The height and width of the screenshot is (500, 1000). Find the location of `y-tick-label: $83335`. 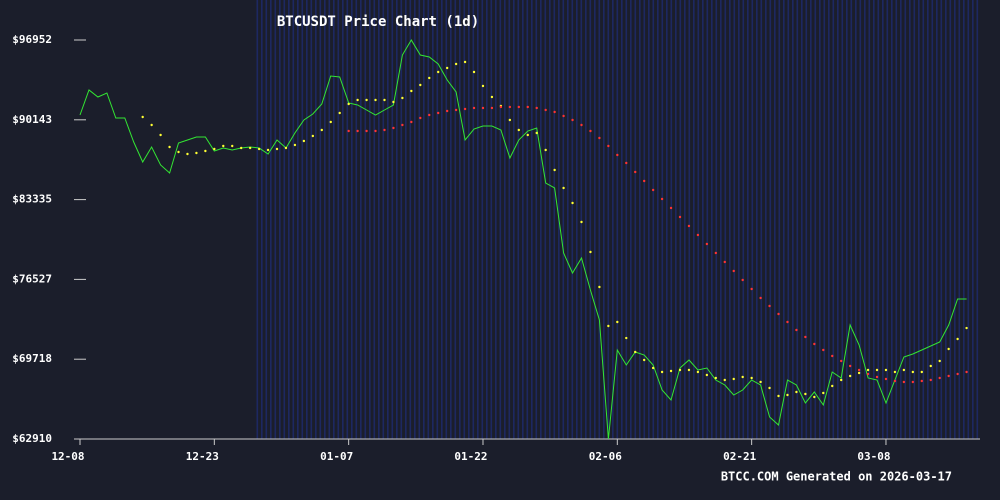

y-tick-label: $83335 is located at coordinates (32, 199).